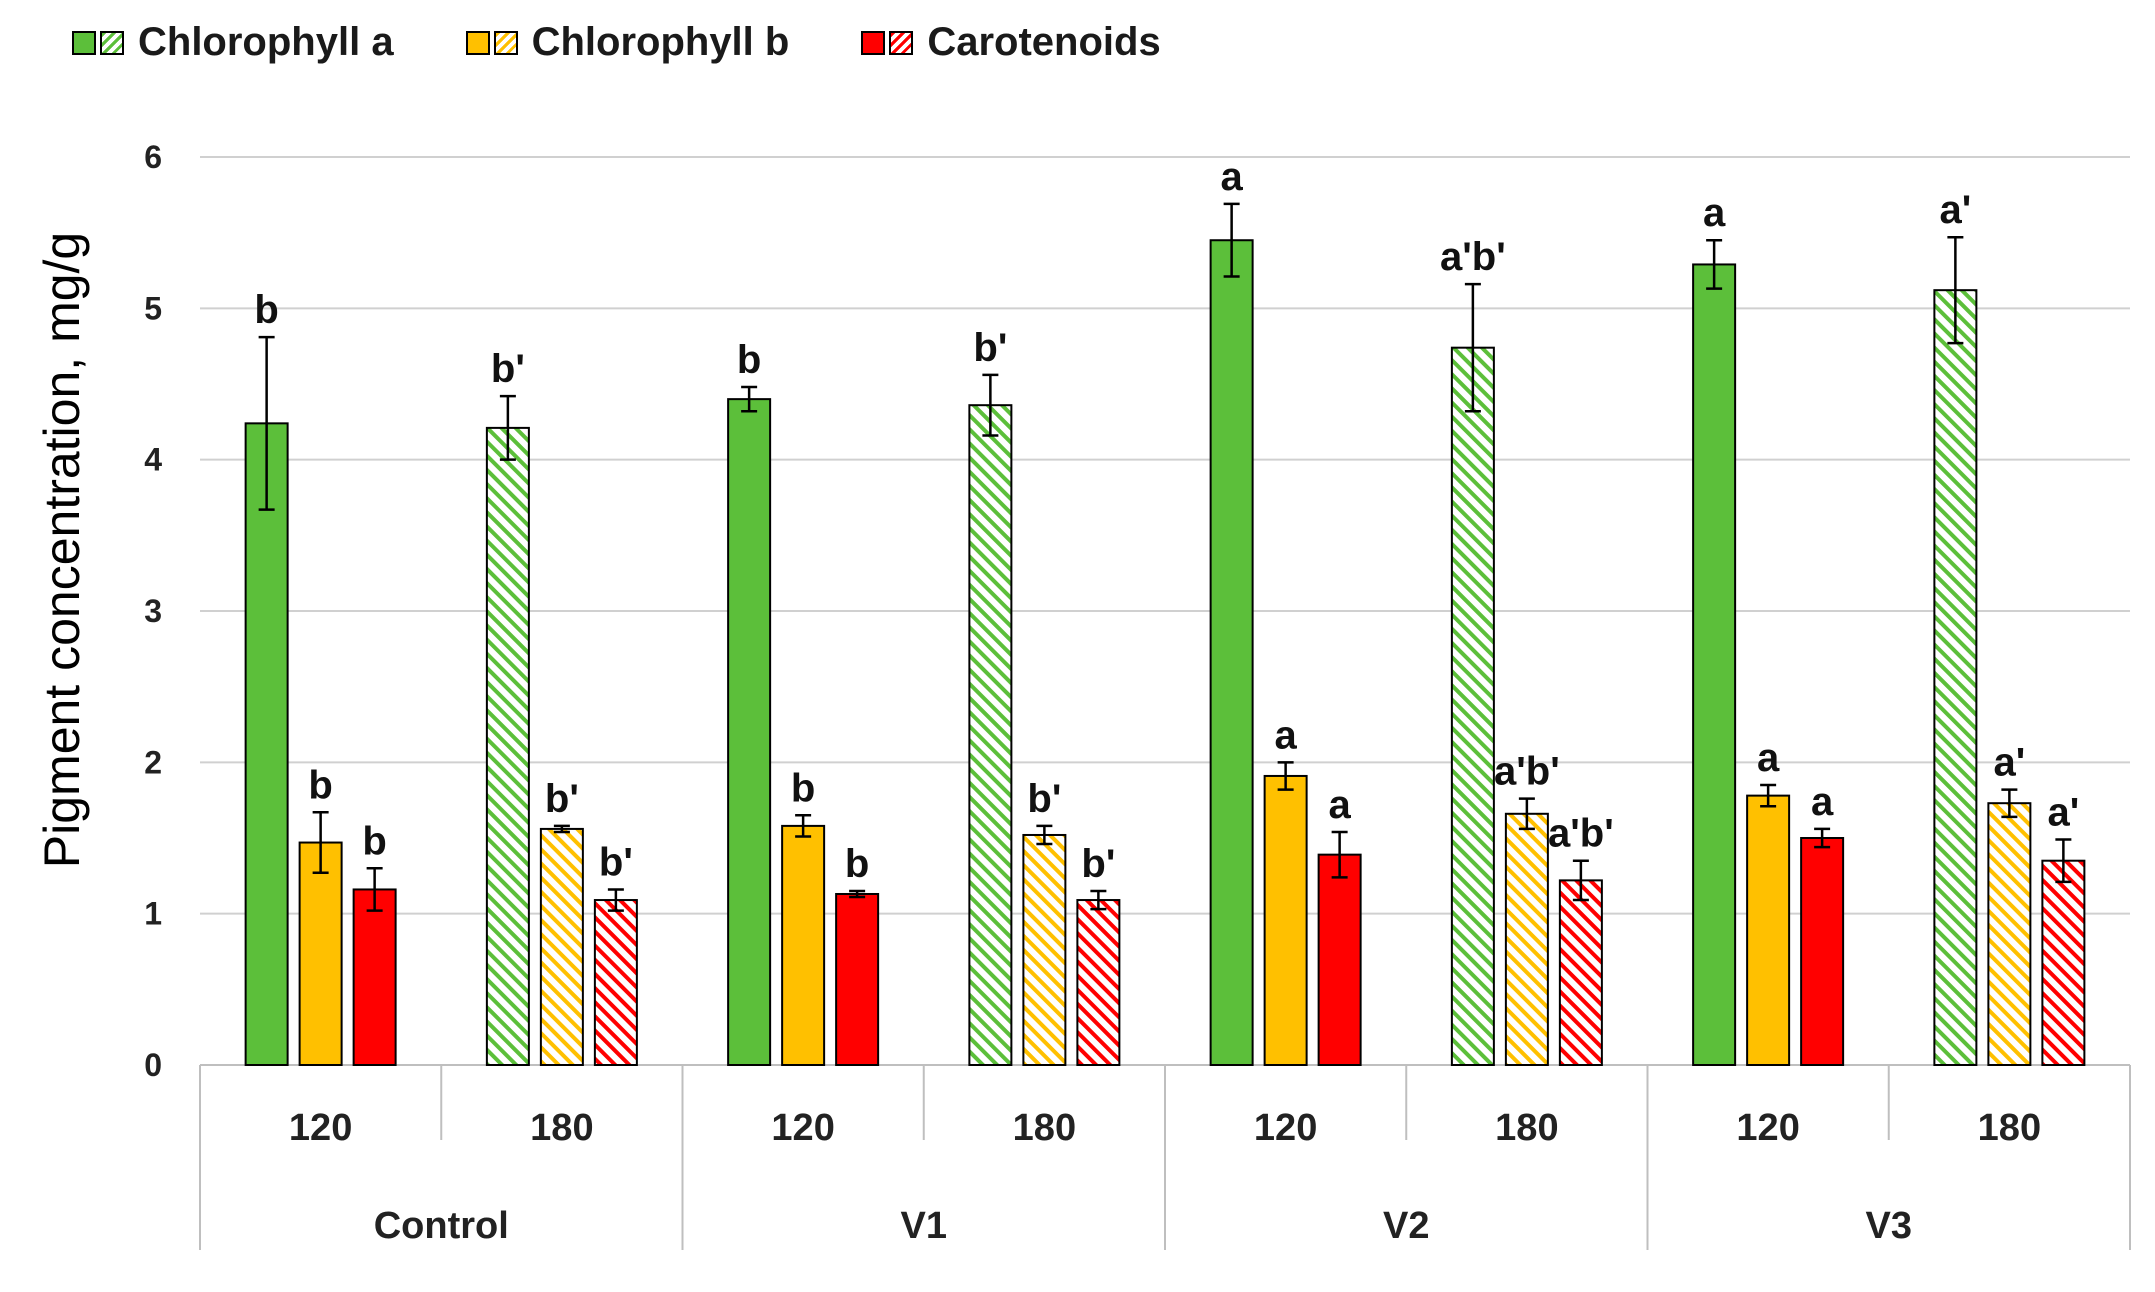  Describe the element at coordinates (1044, 42) in the screenshot. I see `legend-label-carotenoids: Carotenoids` at that location.